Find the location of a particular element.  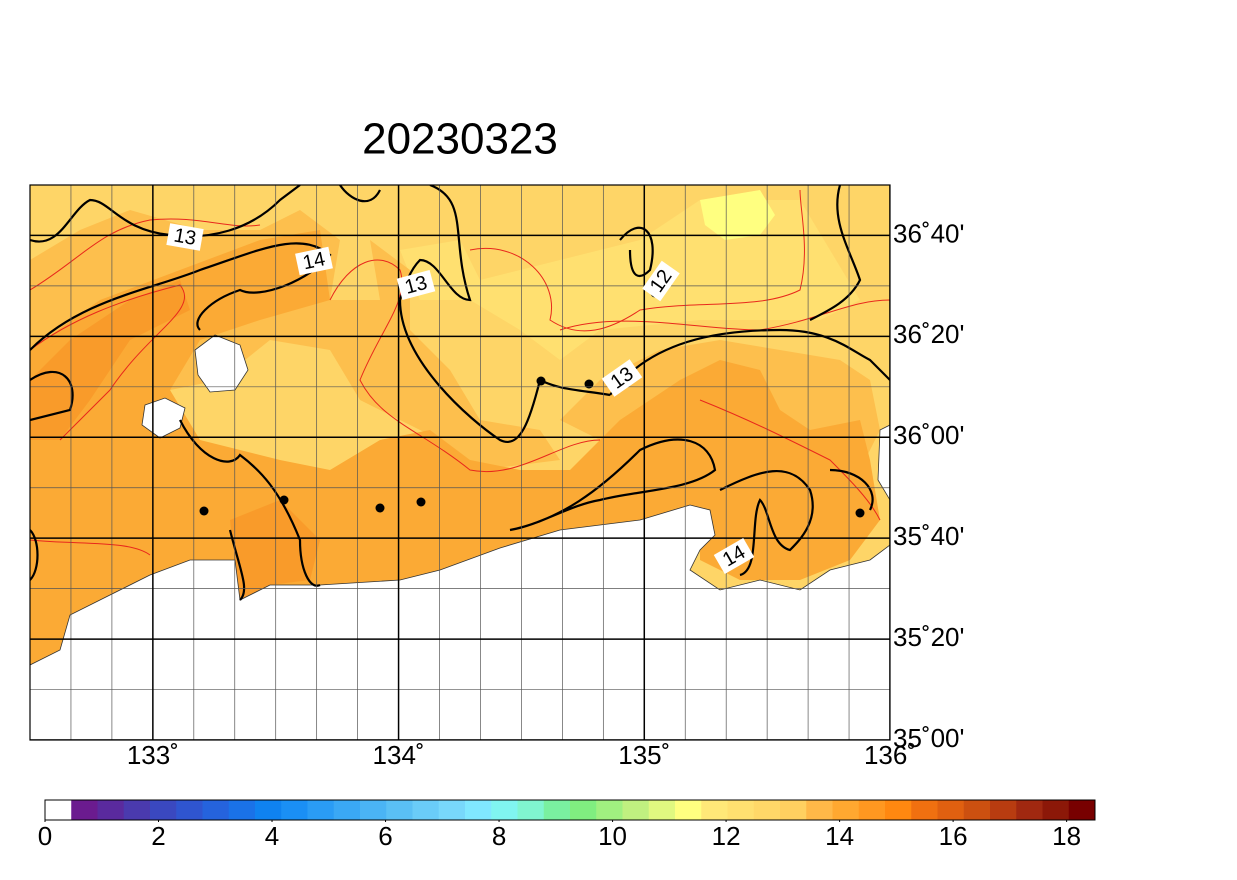

y-tick-label: 35˚20' is located at coordinates (928, 637).